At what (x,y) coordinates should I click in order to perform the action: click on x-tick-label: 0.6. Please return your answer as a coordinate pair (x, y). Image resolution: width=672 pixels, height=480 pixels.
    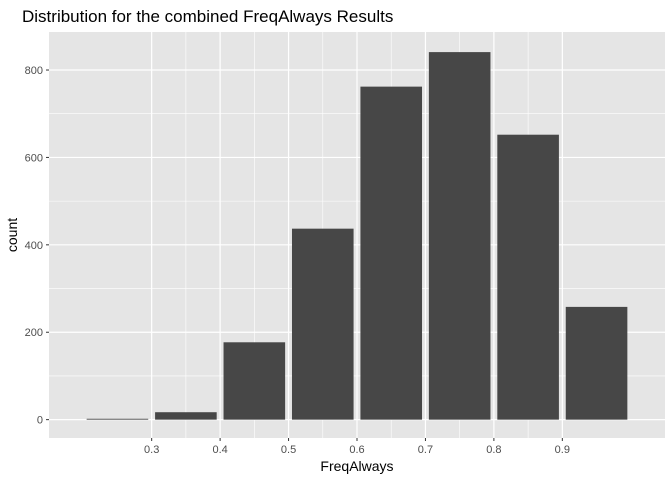
    Looking at the image, I should click on (356, 450).